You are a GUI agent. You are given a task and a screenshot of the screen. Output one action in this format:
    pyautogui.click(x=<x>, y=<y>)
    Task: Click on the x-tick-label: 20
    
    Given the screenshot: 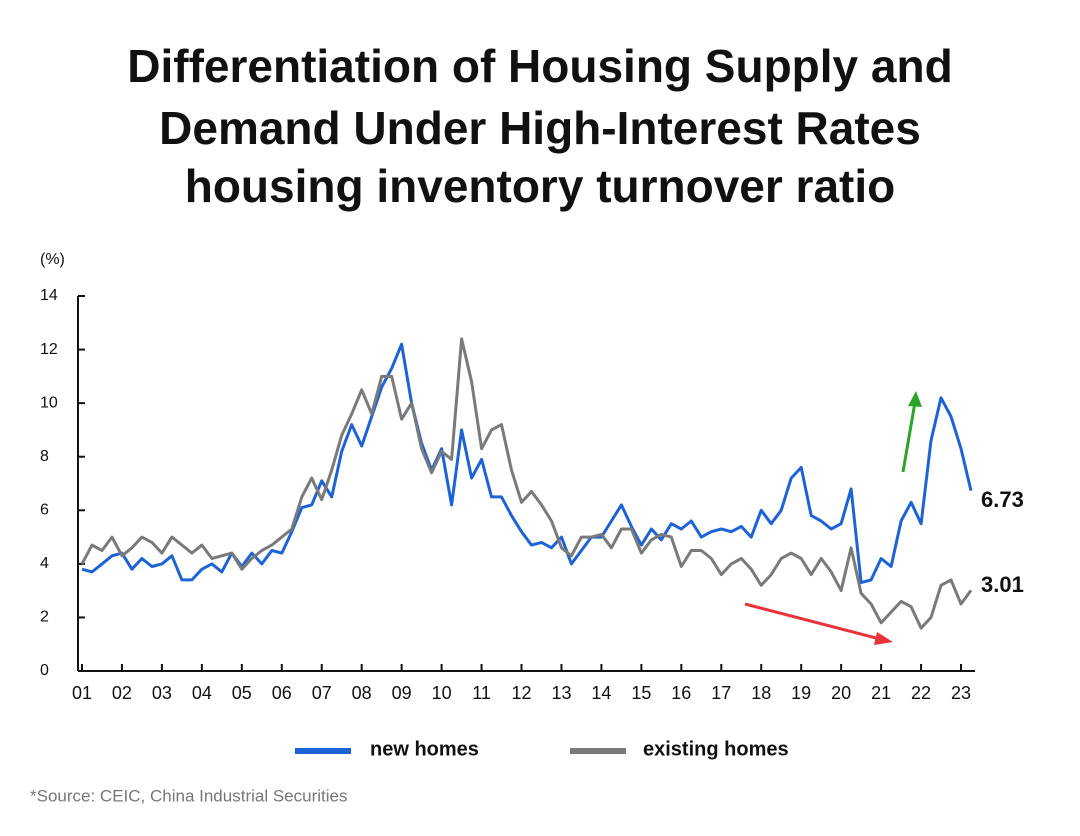 What is the action you would take?
    pyautogui.click(x=841, y=693)
    